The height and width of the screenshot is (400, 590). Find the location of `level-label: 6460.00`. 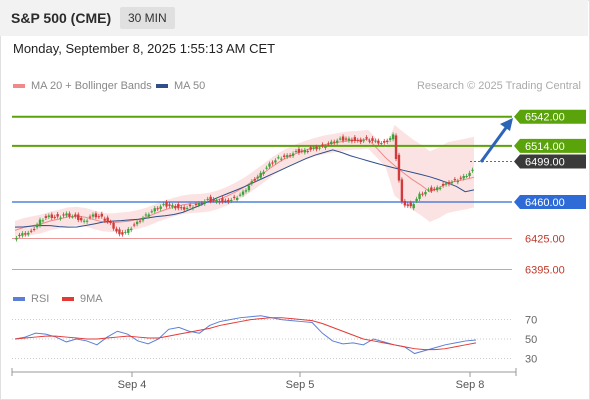

level-label: 6460.00 is located at coordinates (545, 203).